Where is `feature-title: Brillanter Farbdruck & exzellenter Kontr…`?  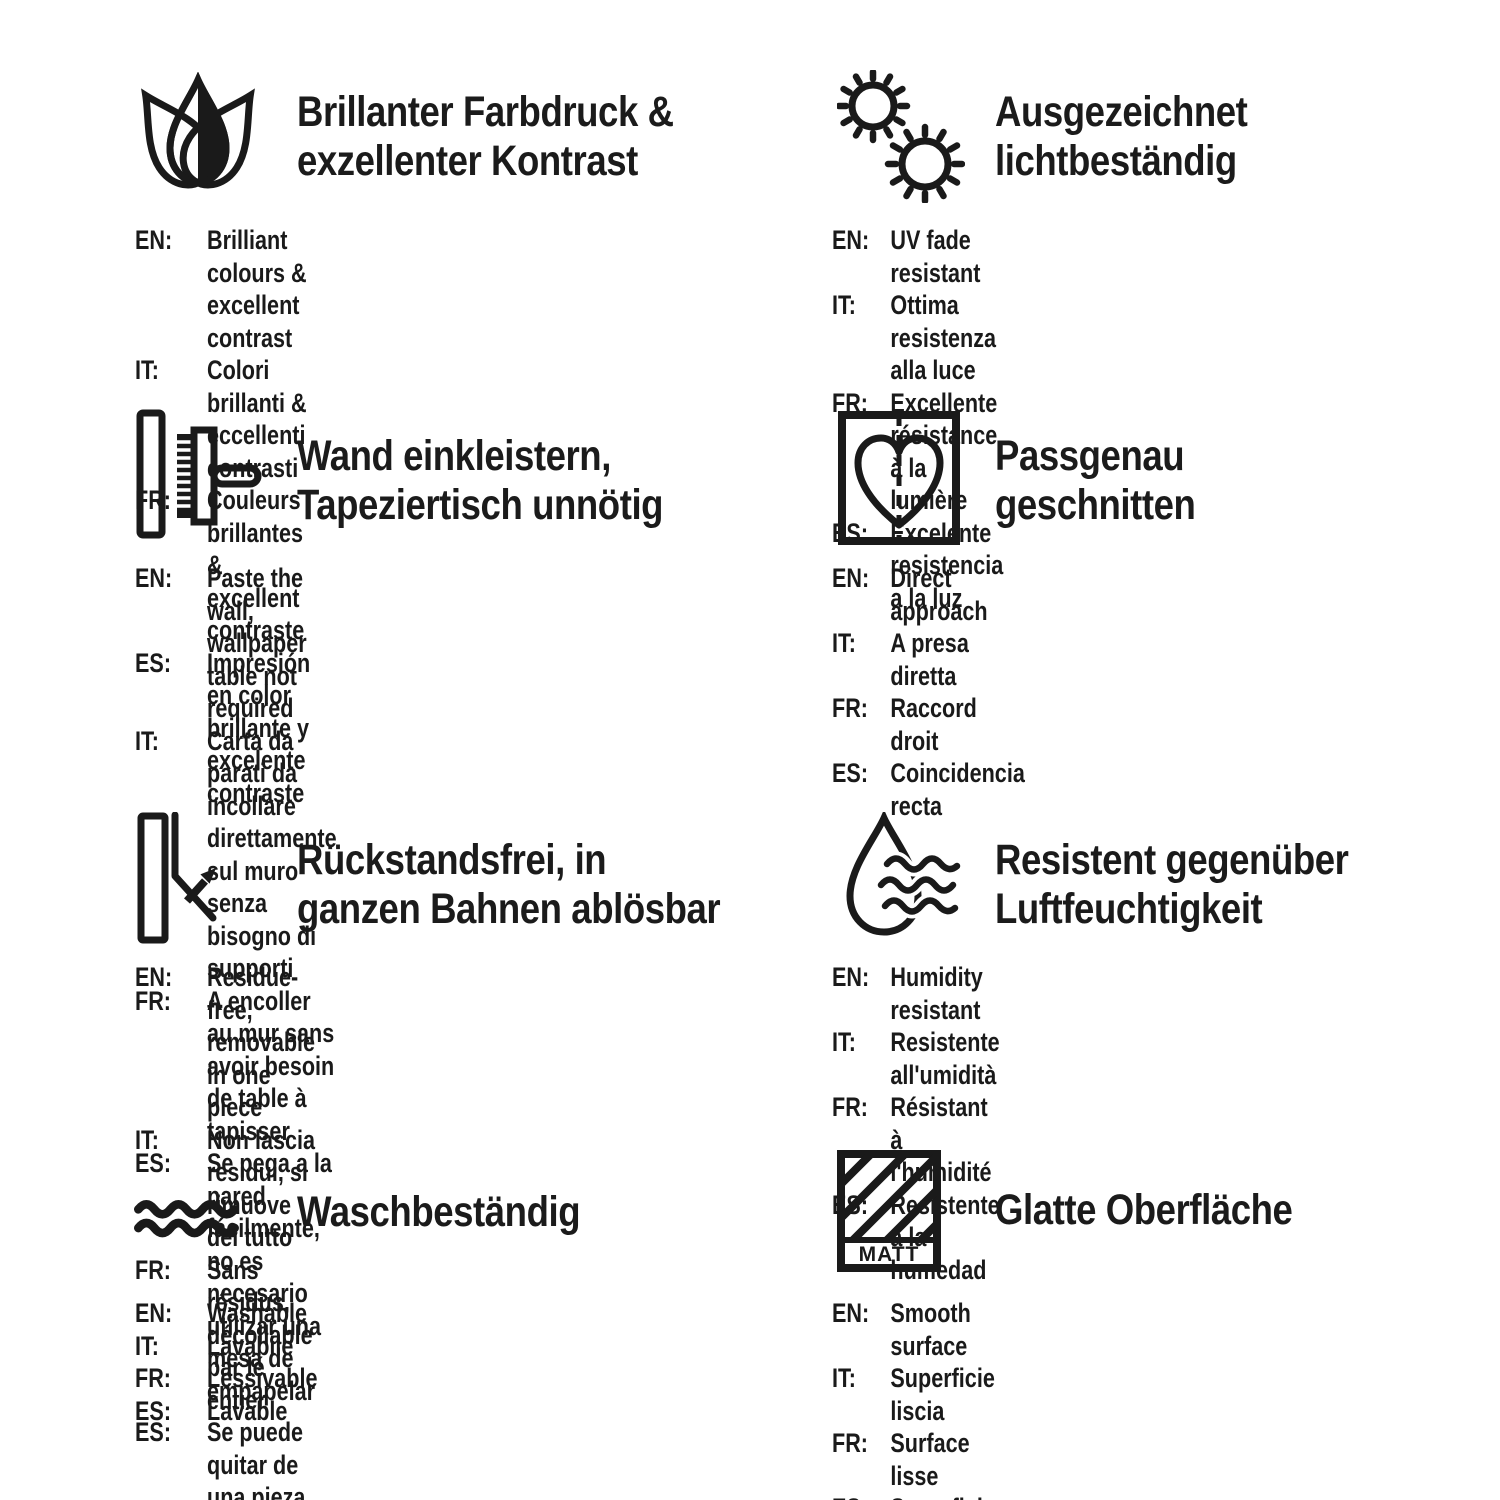 feature-title: Brillanter Farbdruck & exzellenter Kontr… is located at coordinates (485, 137).